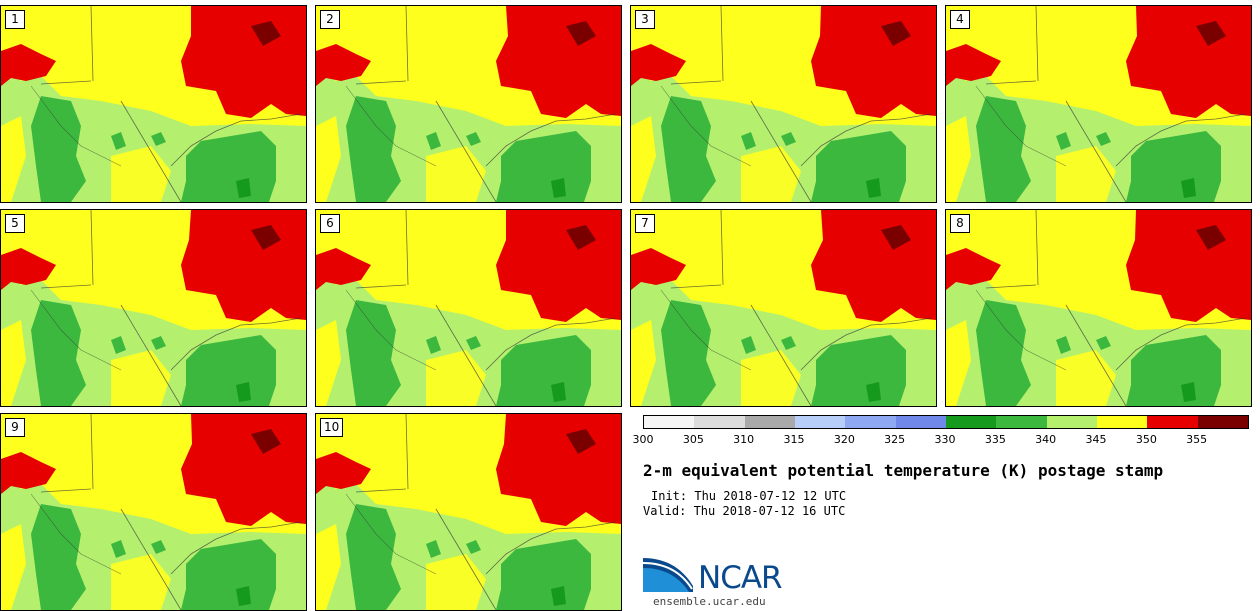  What do you see at coordinates (1046, 439) in the screenshot?
I see `colorbar-tick-label: 340` at bounding box center [1046, 439].